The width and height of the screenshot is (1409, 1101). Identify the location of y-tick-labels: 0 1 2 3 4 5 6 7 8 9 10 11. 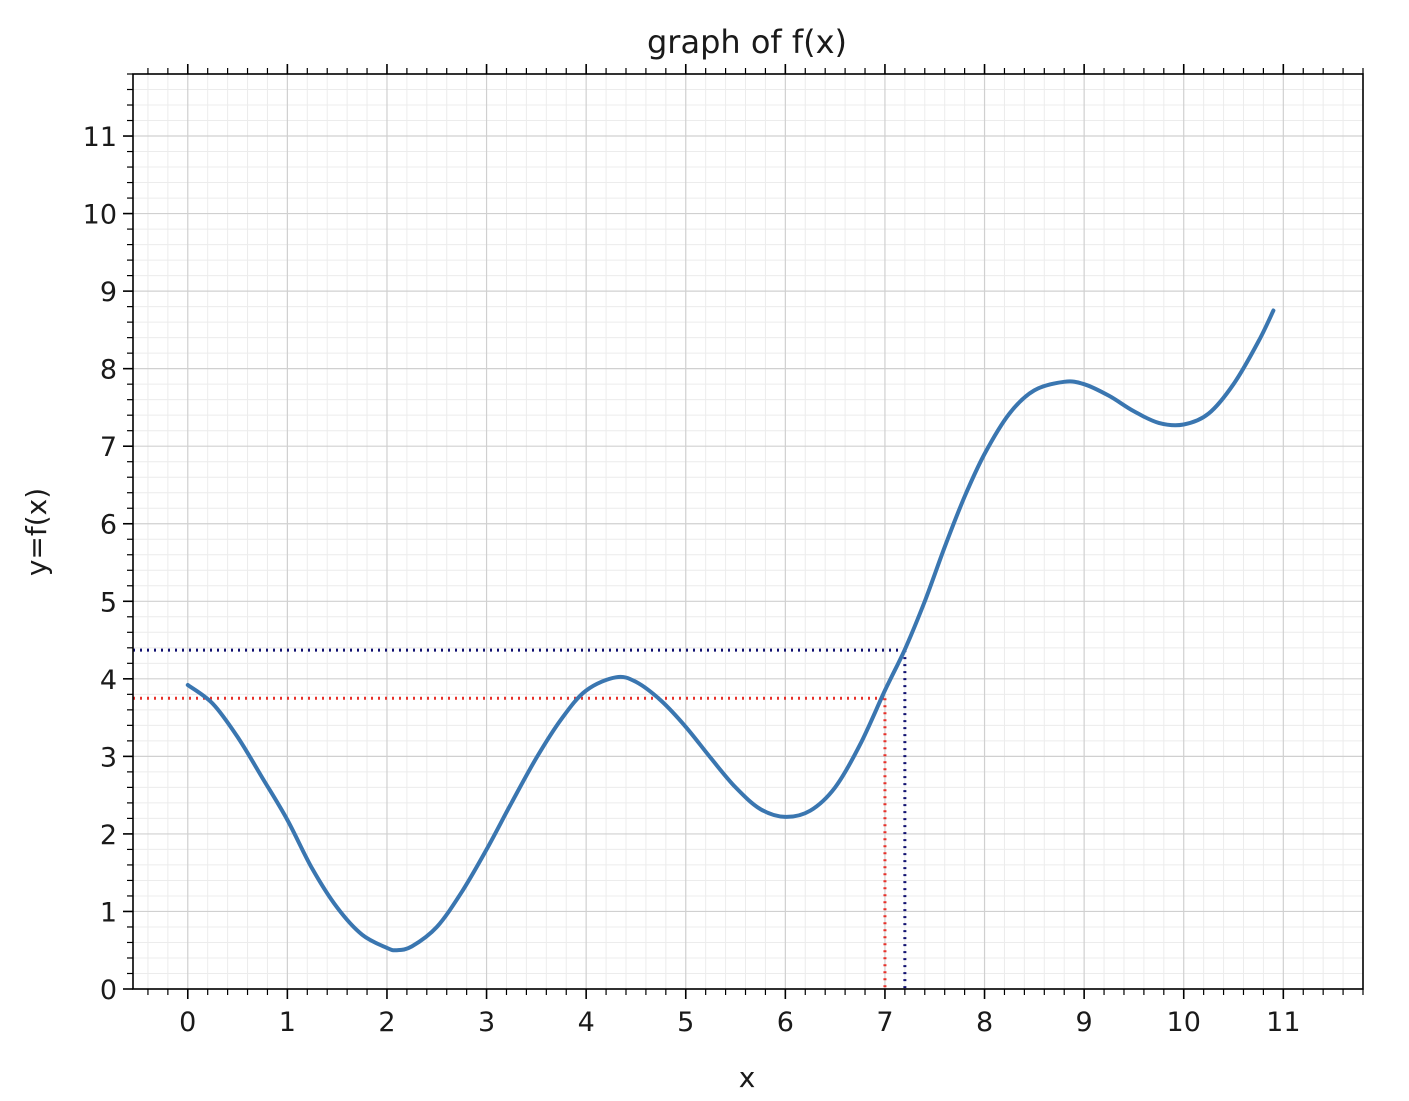
(100, 564).